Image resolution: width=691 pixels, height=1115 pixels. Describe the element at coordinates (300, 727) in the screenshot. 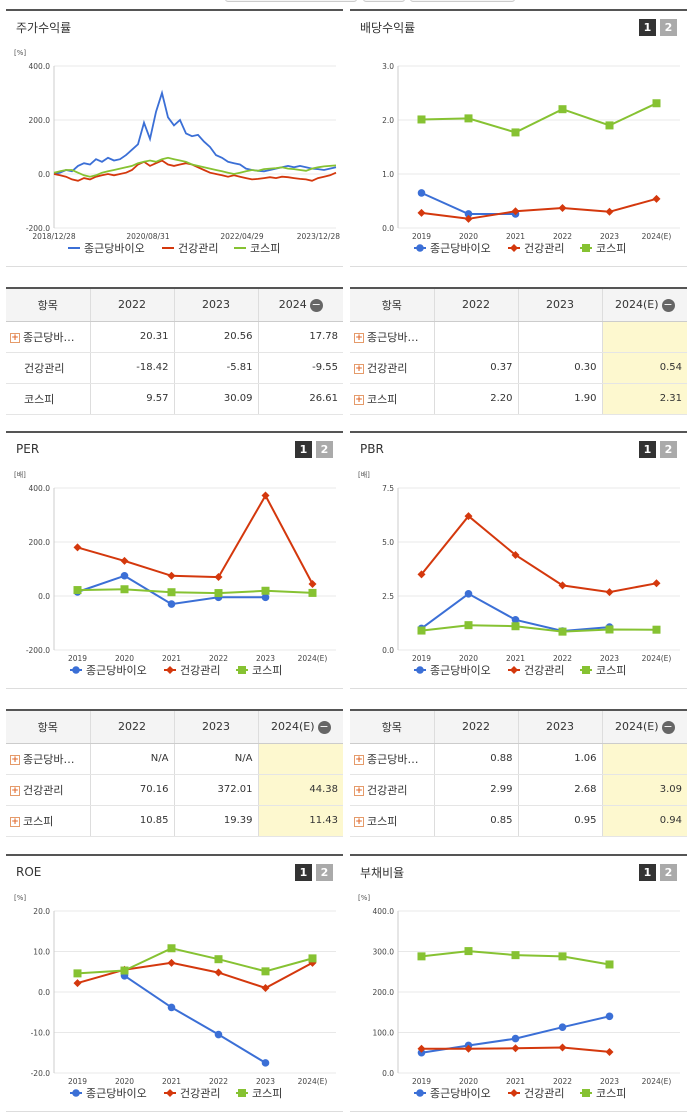

I see `header-2024e: 2024(E) −` at that location.